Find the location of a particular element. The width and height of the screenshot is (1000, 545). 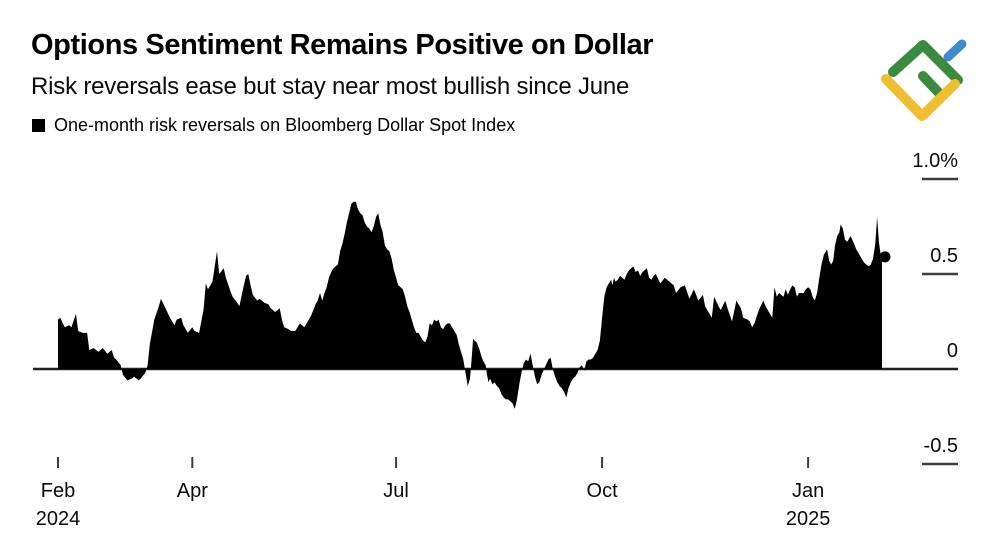

x-axis-label: Jul is located at coordinates (396, 491).